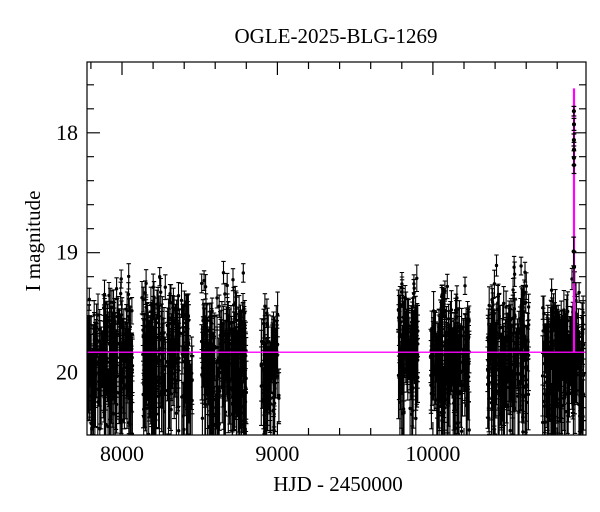  Describe the element at coordinates (67, 372) in the screenshot. I see `y-tick-label-20: 20` at that location.